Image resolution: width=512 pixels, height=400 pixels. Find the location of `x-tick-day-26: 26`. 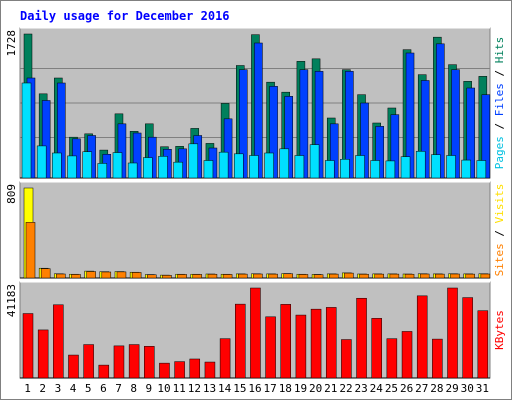

x-tick-day-26: 26 is located at coordinates (406, 388).